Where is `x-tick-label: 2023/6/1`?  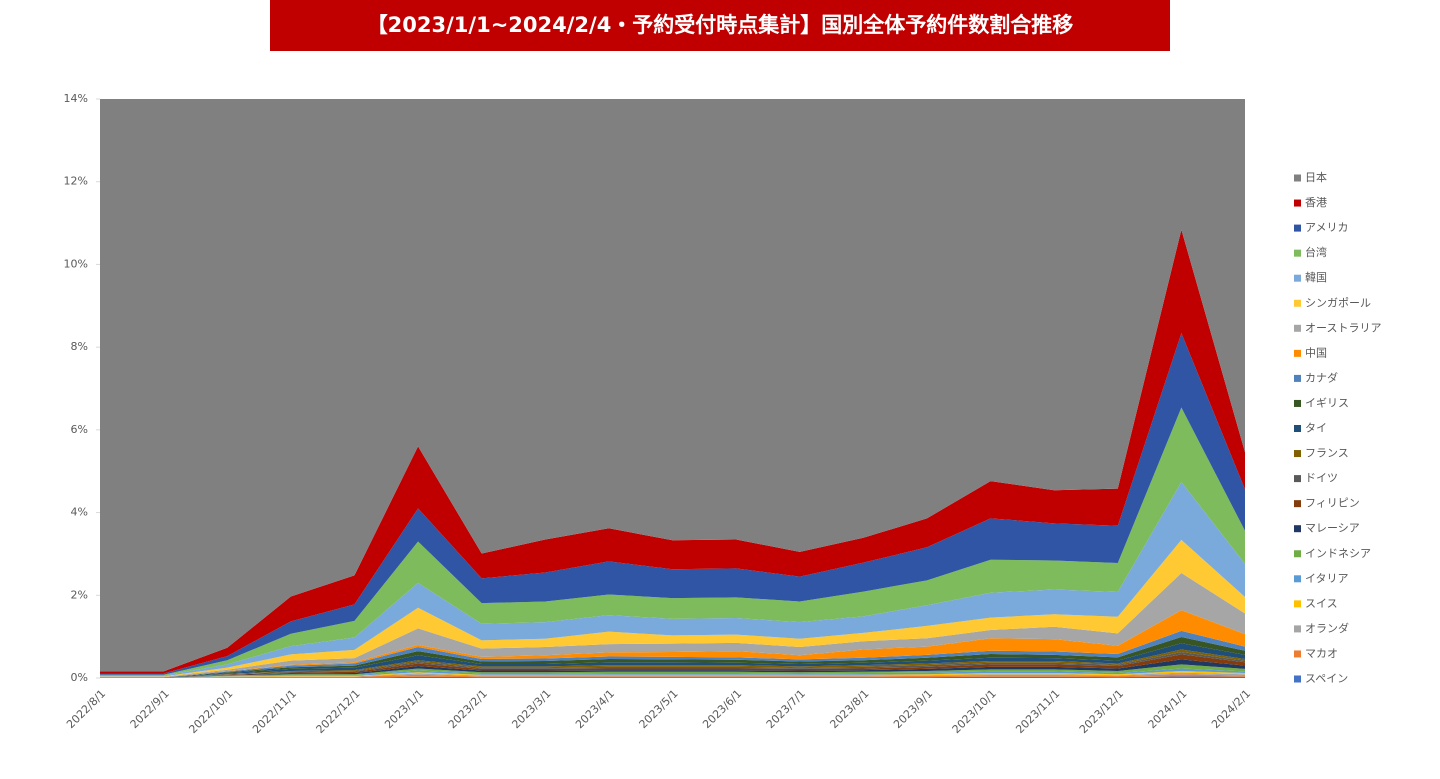 x-tick-label: 2023/6/1 is located at coordinates (722, 709).